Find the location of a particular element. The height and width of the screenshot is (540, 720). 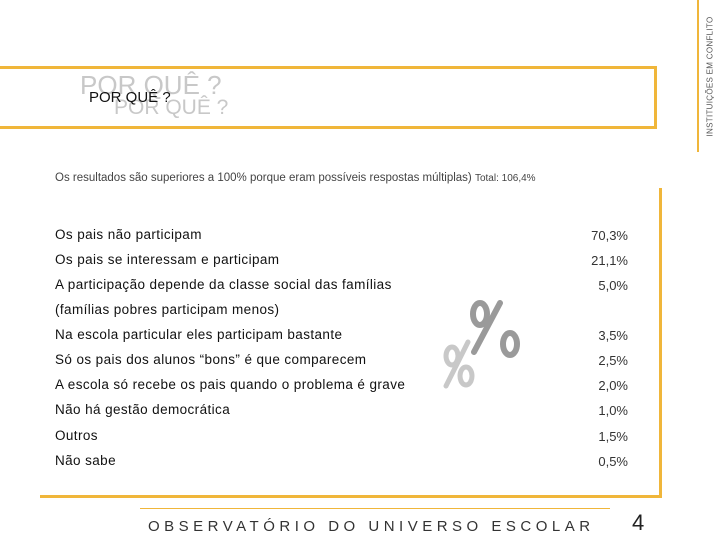

list-item-label: (famílias pobres participam menos) is located at coordinates (167, 309).